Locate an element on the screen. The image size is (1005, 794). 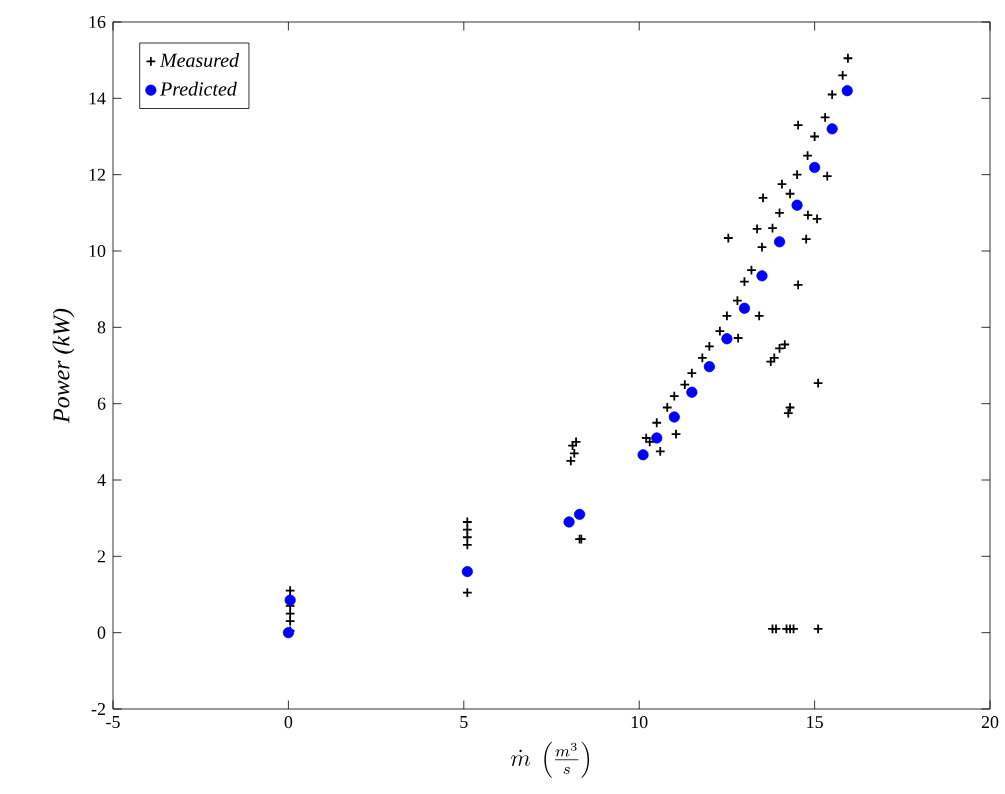
legend-label: Measured is located at coordinates (199, 60).